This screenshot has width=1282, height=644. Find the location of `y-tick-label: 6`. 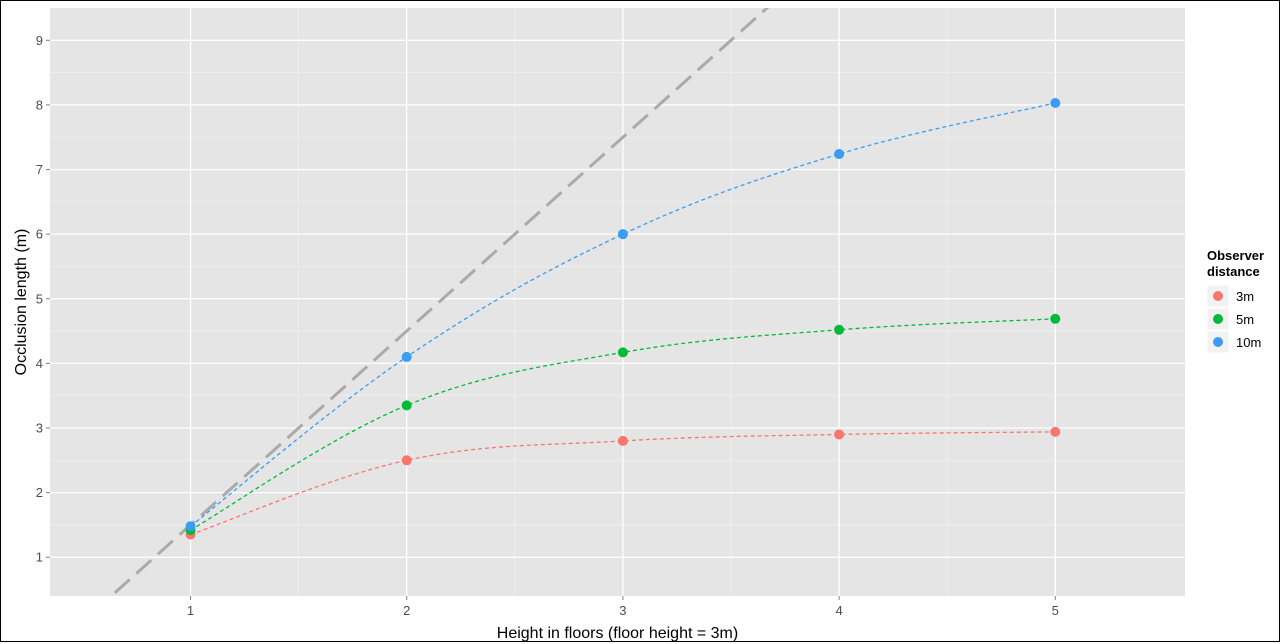

y-tick-label: 6 is located at coordinates (39, 234).